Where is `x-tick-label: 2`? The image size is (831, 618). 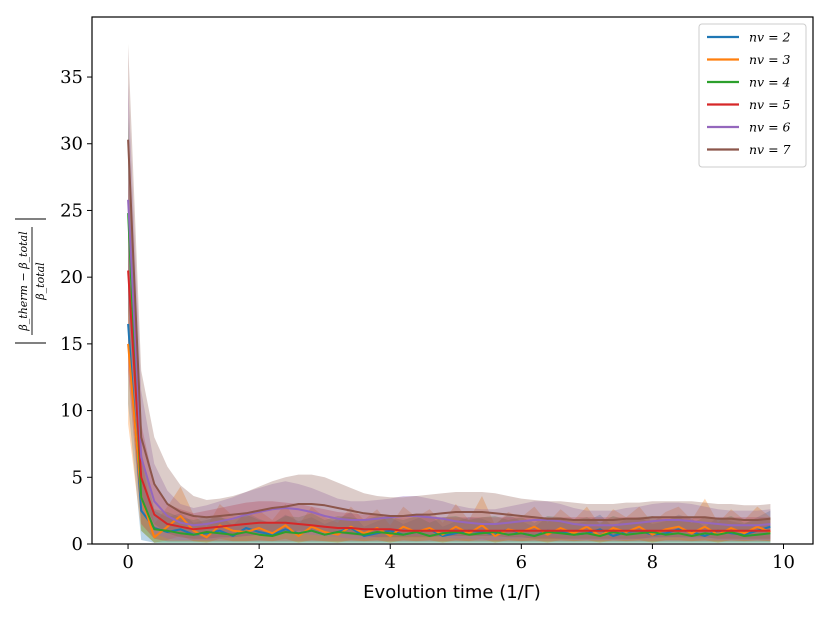
x-tick-label: 2 is located at coordinates (258, 562).